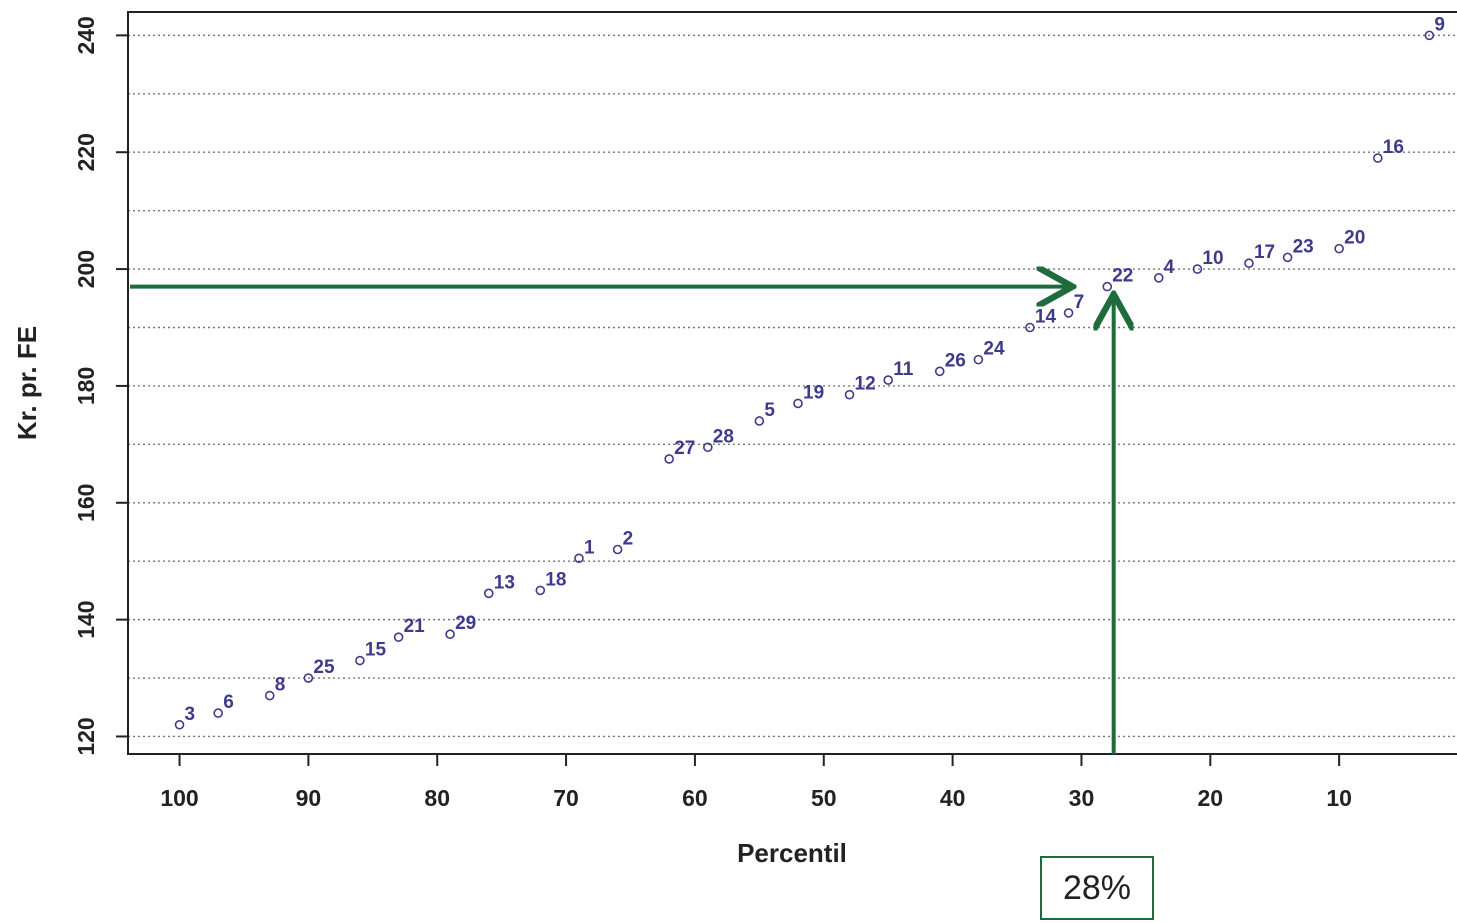  I want to click on x-tick-label: 40, so click(953, 798).